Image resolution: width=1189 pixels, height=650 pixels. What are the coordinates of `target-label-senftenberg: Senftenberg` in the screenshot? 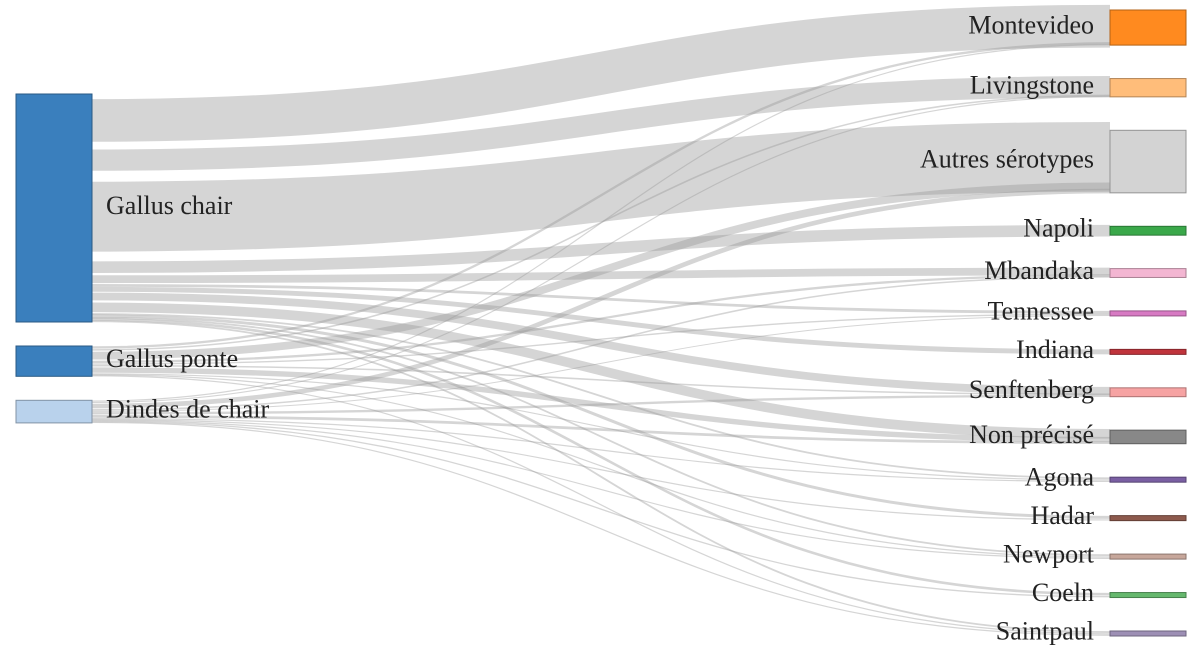 It's located at (1031, 389).